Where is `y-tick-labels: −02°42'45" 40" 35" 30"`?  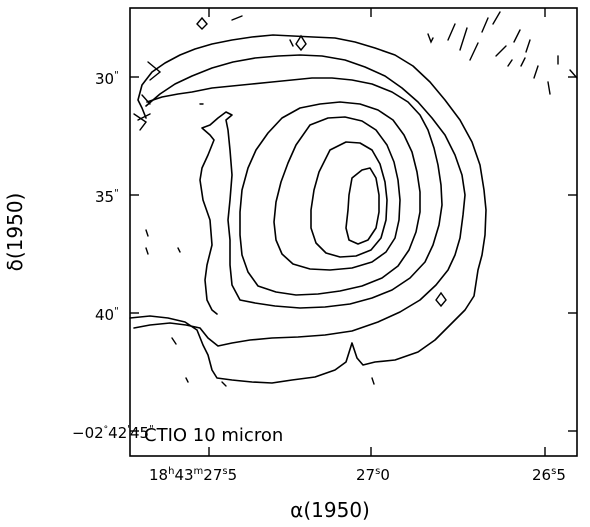
y-tick-labels: −02°42'45" 40" 35" 30" is located at coordinates (113, 256).